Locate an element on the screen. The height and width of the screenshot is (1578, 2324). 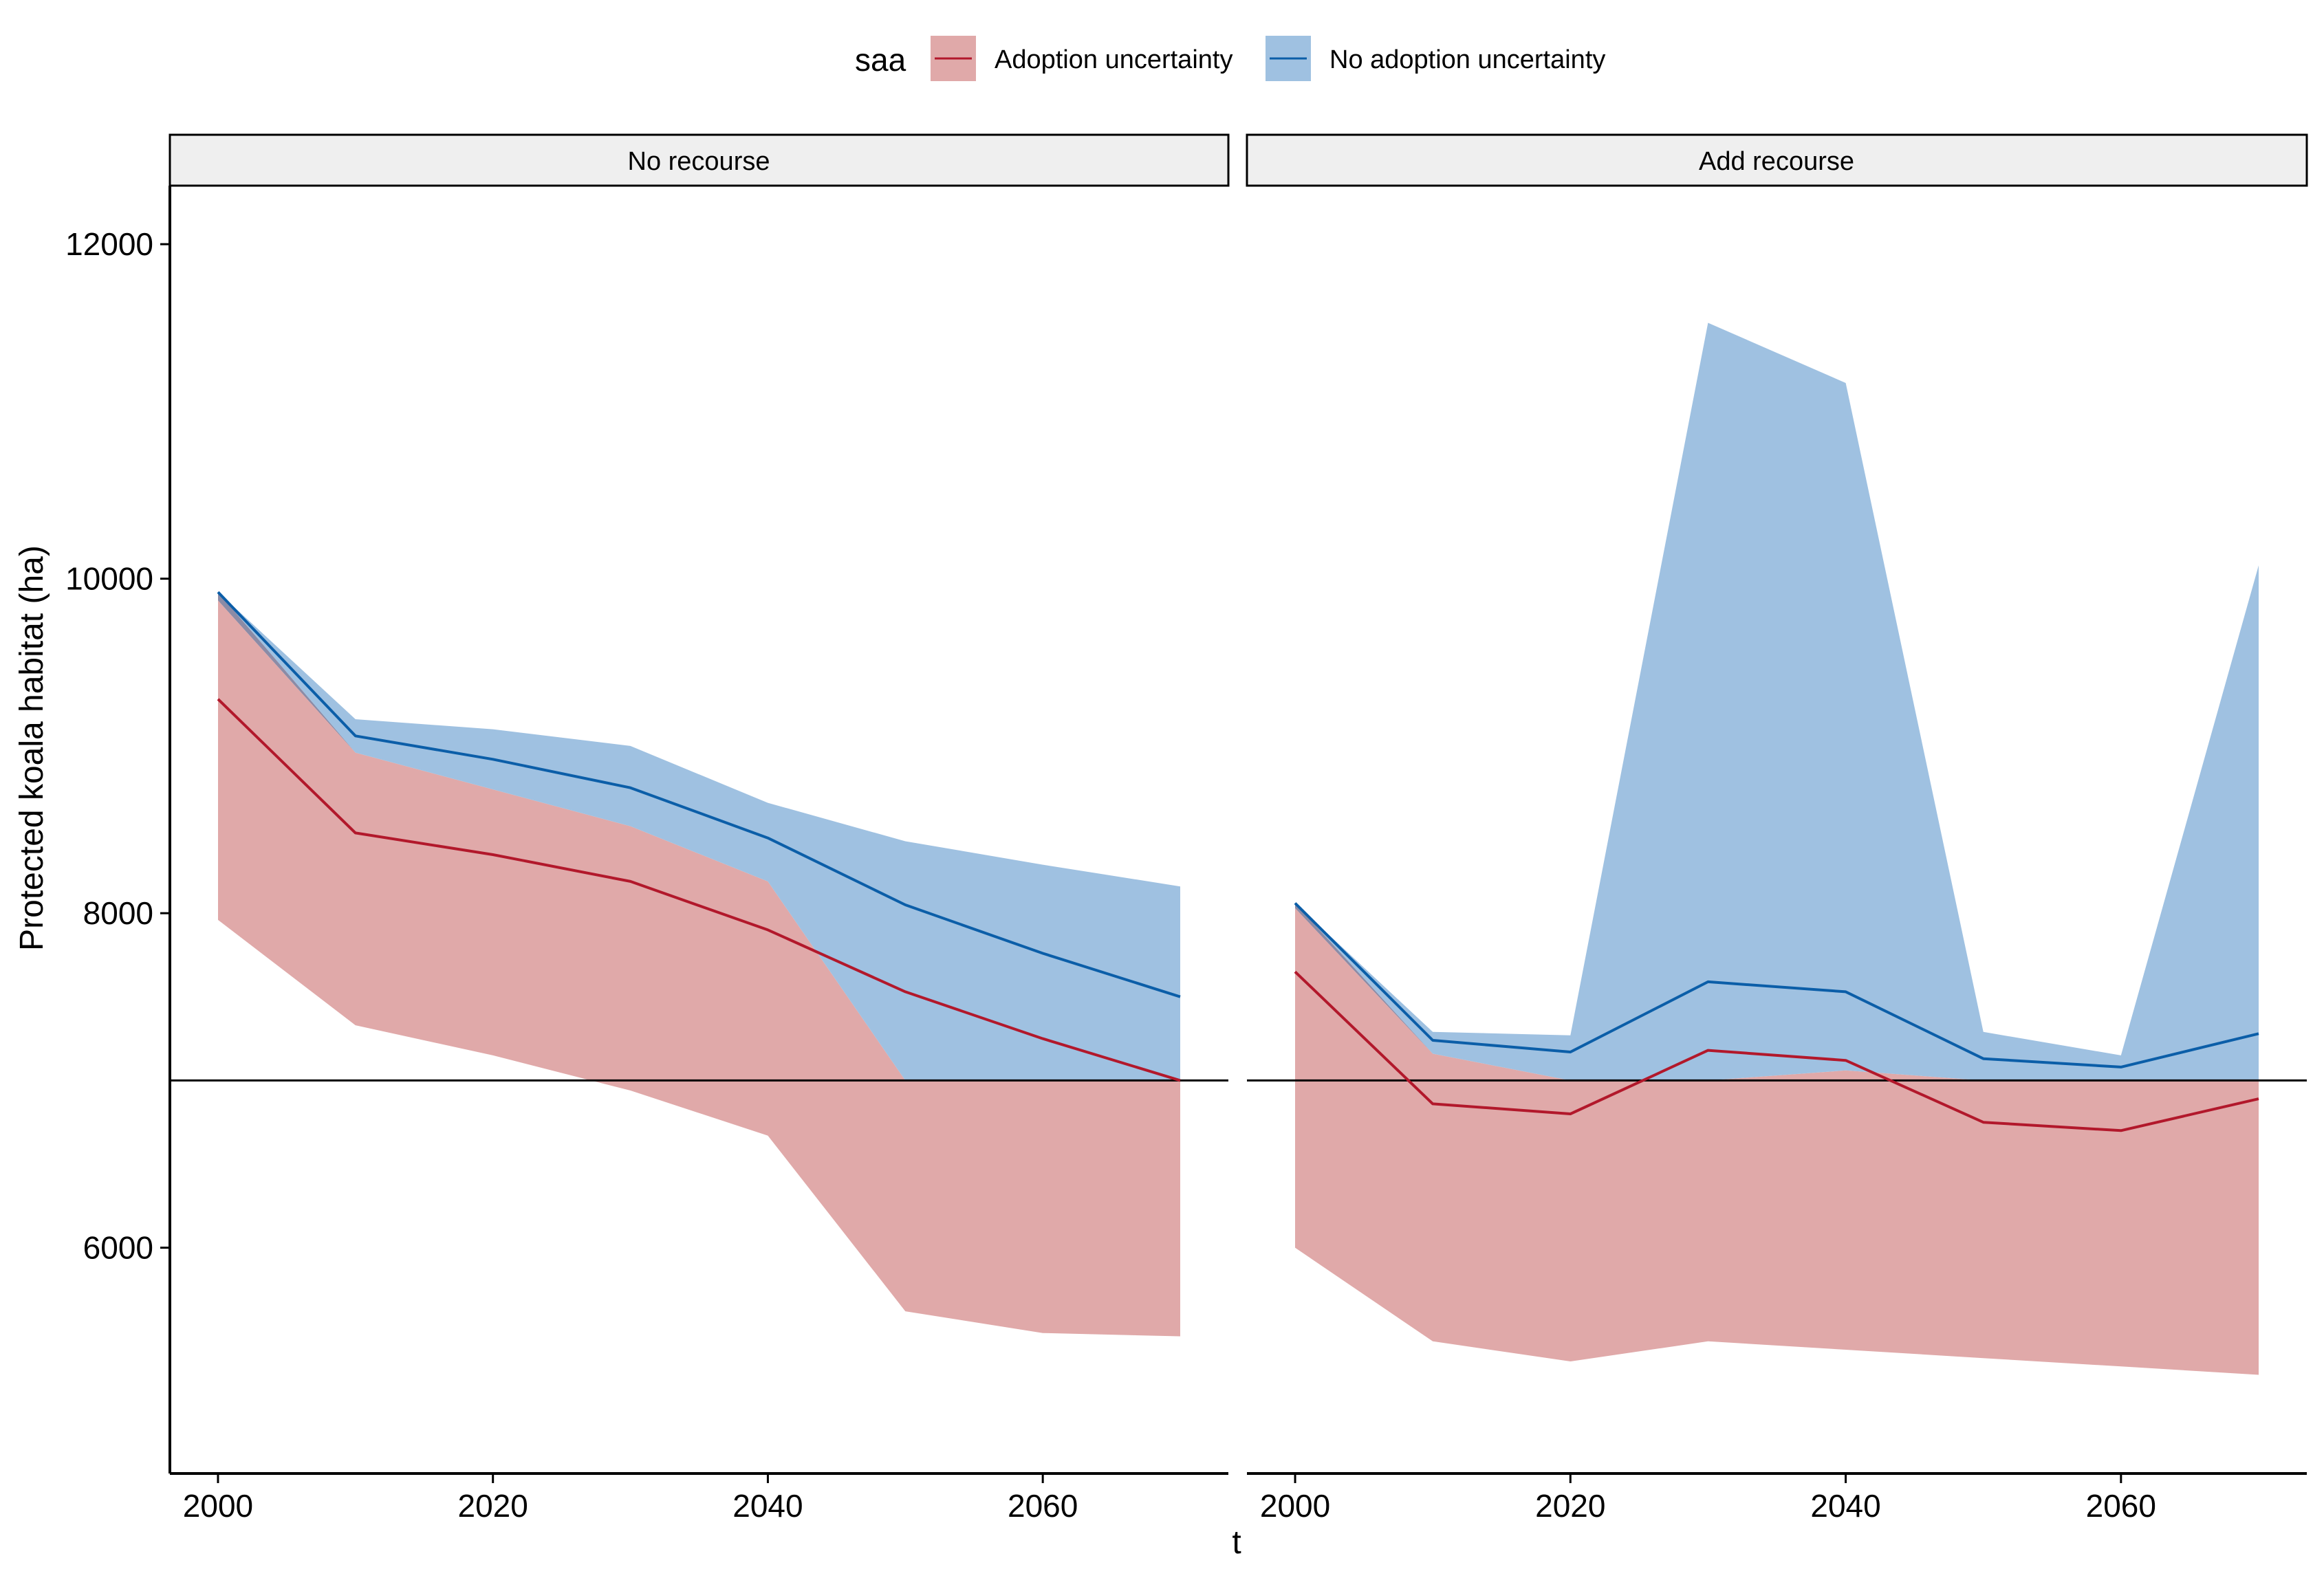
strip-label-no-recourse: No recourse is located at coordinates (699, 161).